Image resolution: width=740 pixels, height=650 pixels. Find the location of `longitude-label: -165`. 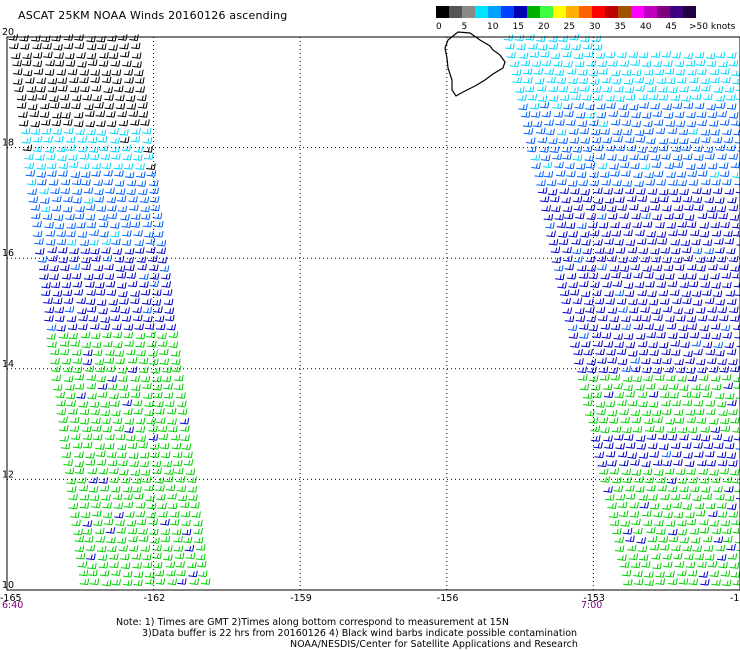

longitude-label: -165 is located at coordinates (11, 598).